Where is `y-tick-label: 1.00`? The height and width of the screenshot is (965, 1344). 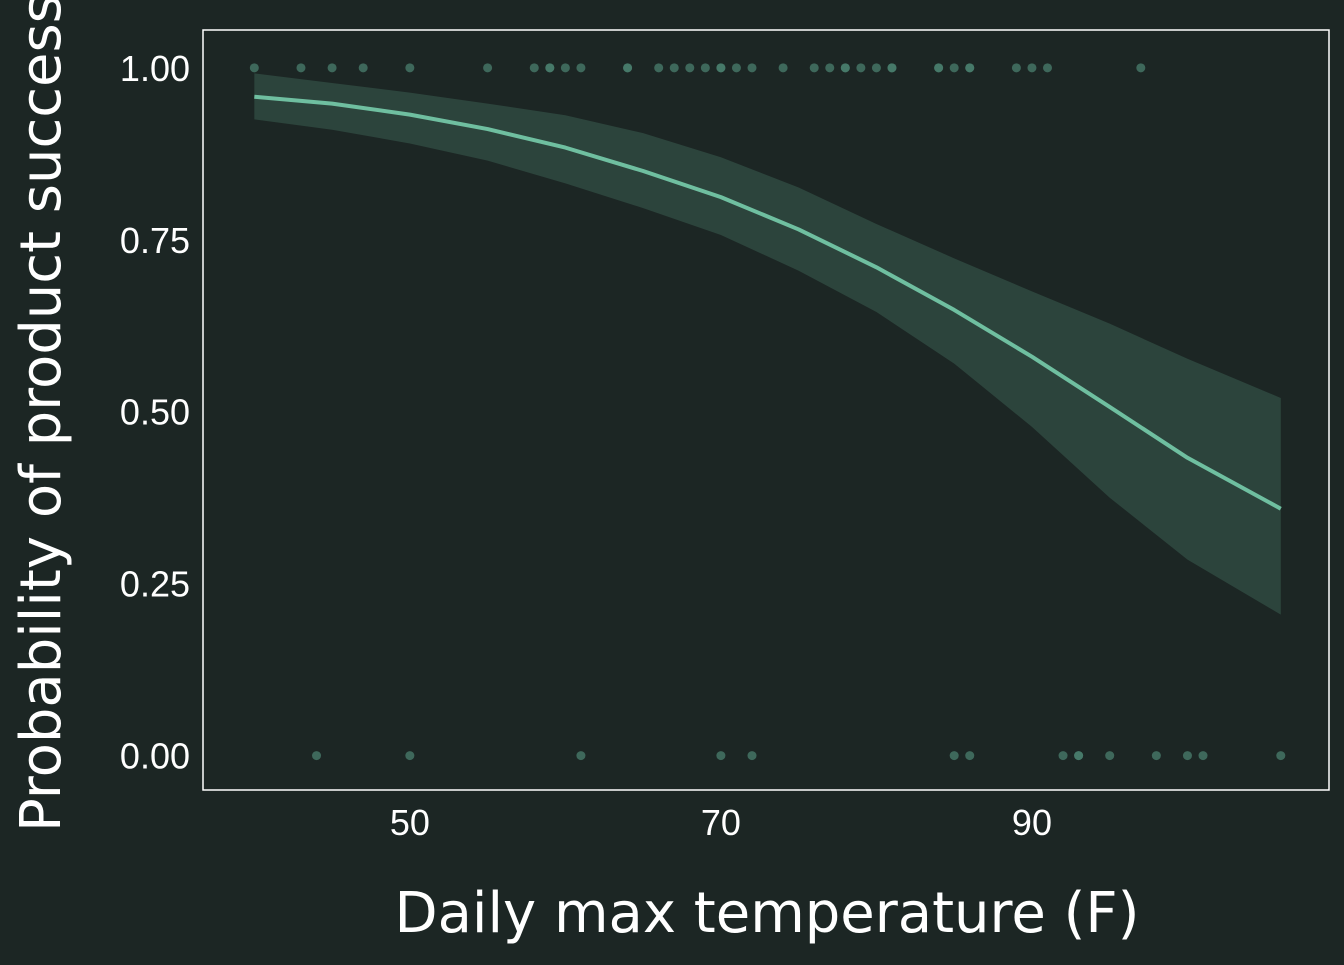
y-tick-label: 1.00 is located at coordinates (155, 68).